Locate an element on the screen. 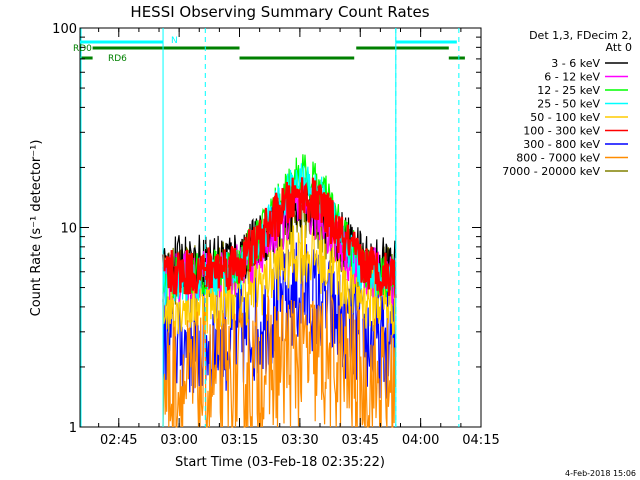 This screenshot has width=640, height=480. legend-entry-label: 25 - 50 keV is located at coordinates (568, 104).